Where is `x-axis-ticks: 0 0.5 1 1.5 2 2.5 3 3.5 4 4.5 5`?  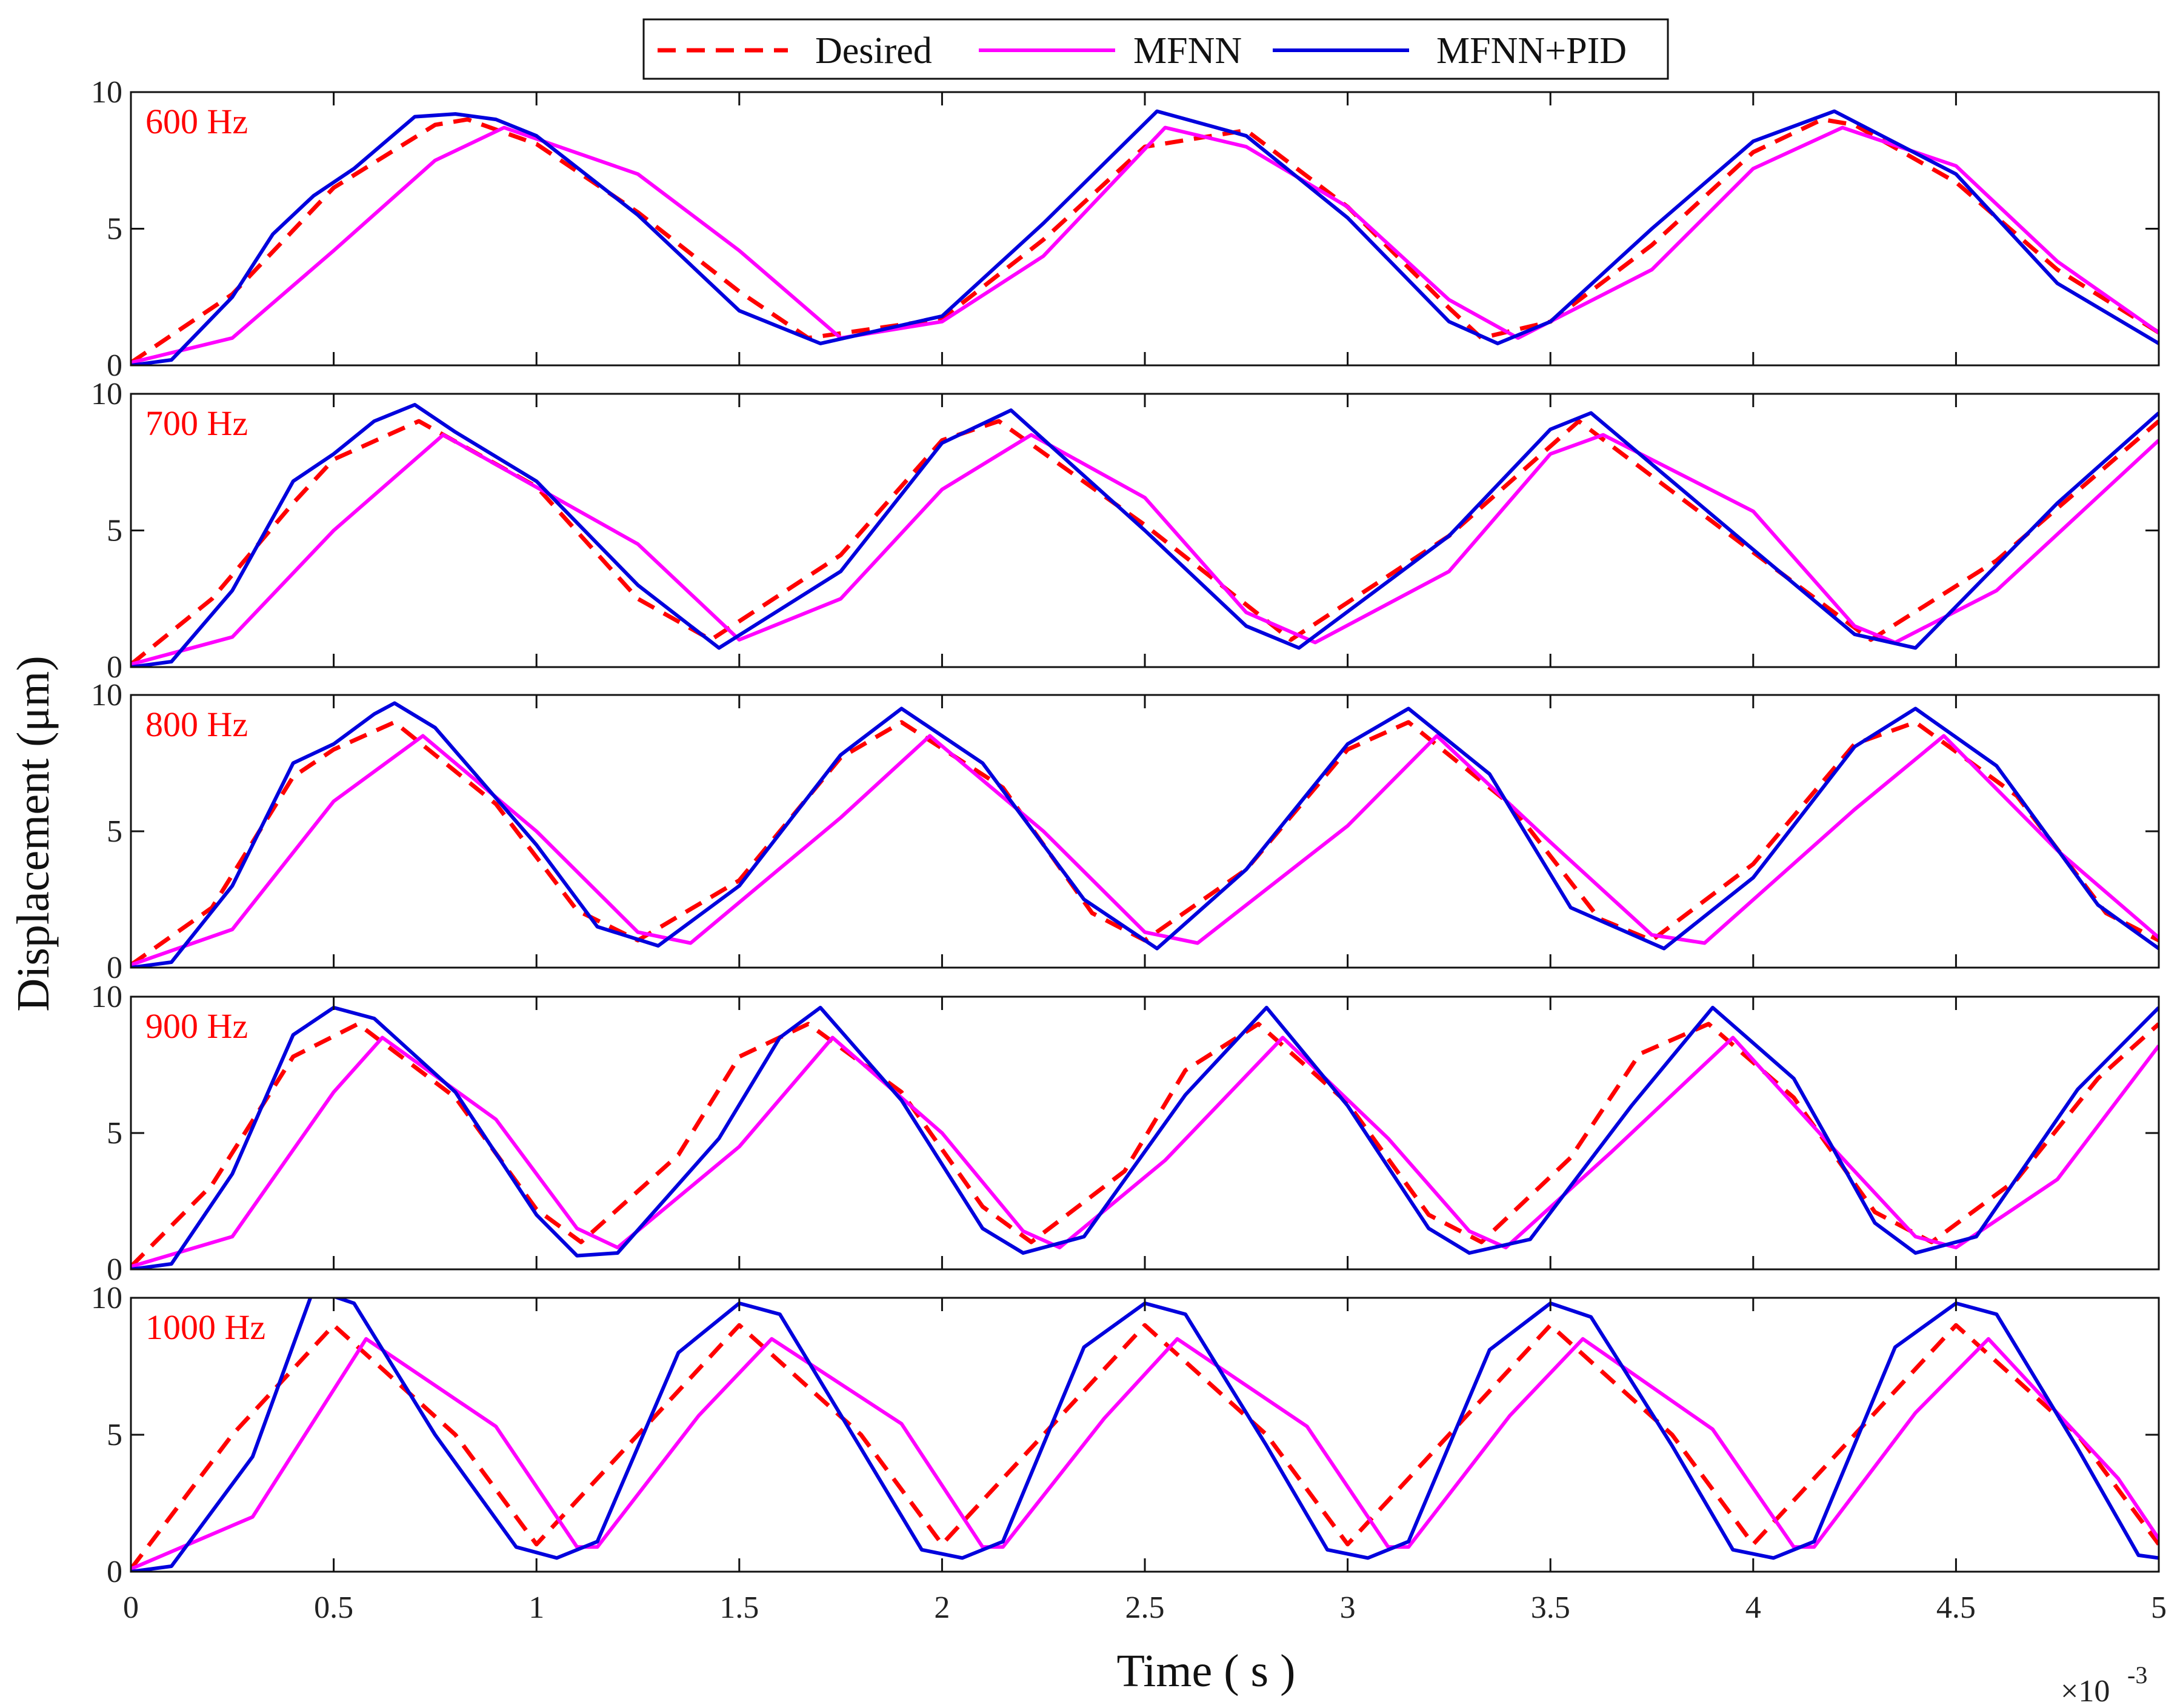 x-axis-ticks: 0 0.5 1 1.5 2 2.5 3 3.5 4 4.5 5 is located at coordinates (1145, 1607).